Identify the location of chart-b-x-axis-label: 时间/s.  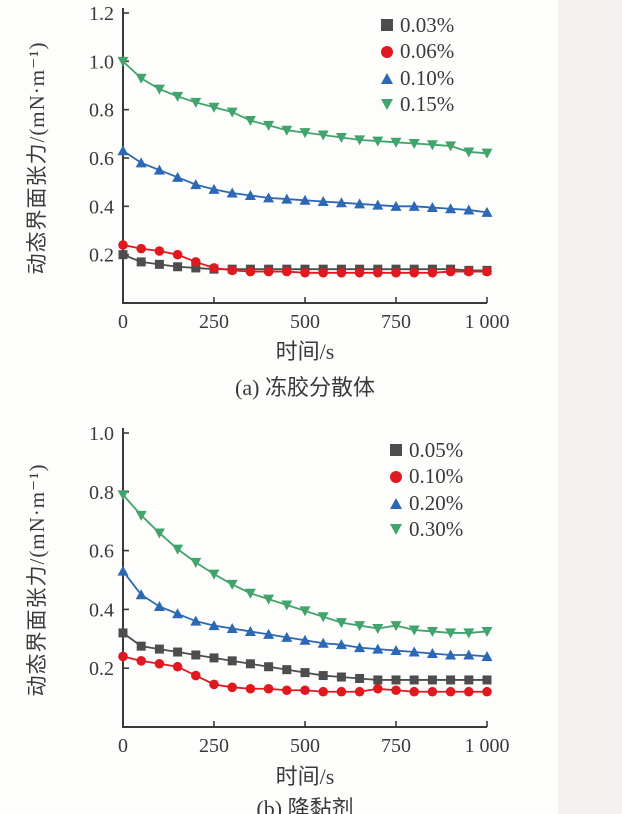
(305, 776).